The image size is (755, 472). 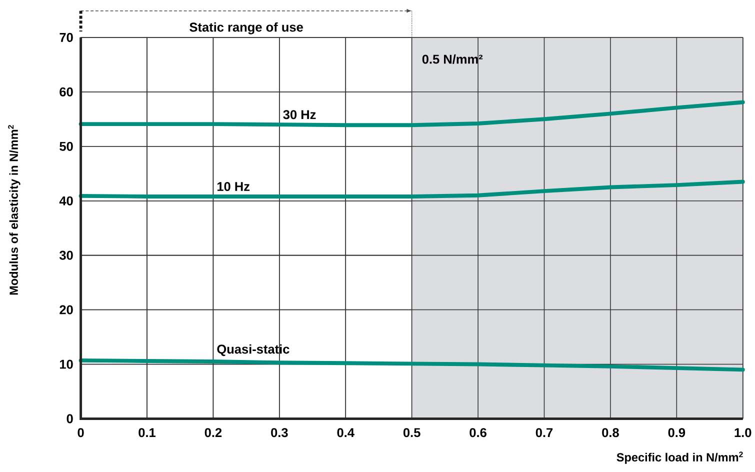 I want to click on line-series, so click(x=411, y=365).